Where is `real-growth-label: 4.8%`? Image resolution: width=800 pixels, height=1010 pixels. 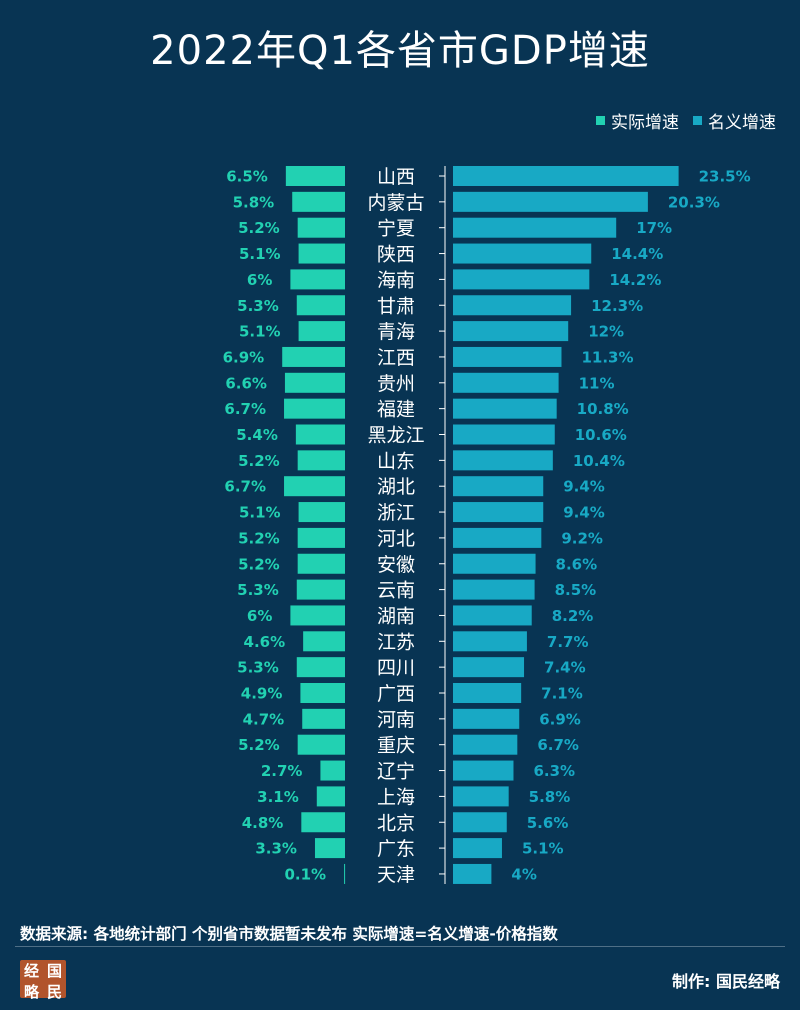 real-growth-label: 4.8% is located at coordinates (263, 823).